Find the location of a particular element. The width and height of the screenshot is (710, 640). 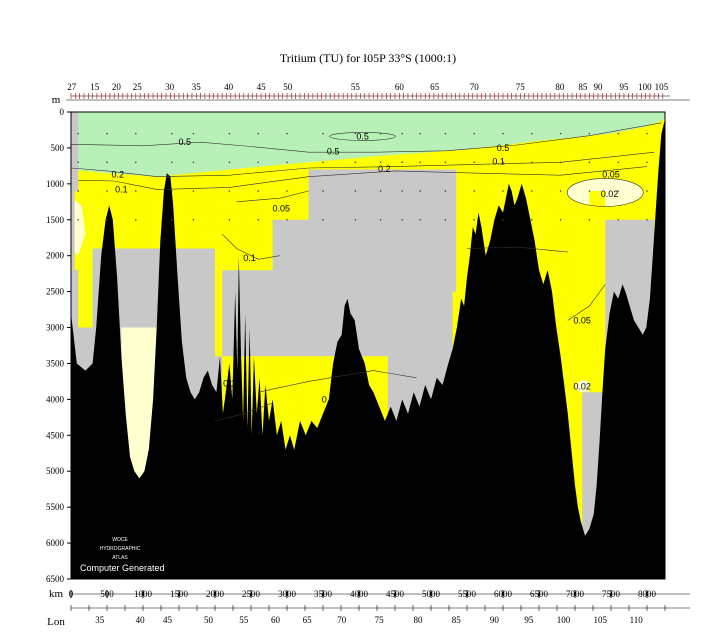

field-low-east is located at coordinates (605, 192).